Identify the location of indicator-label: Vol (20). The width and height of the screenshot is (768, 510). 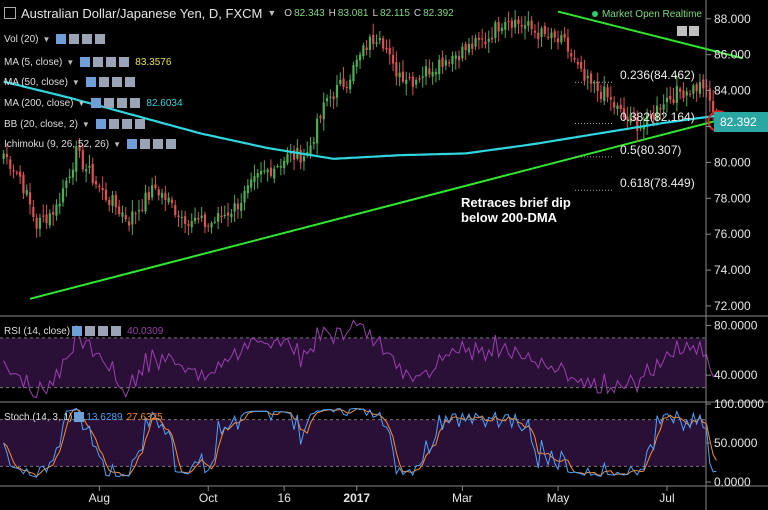
(21, 39).